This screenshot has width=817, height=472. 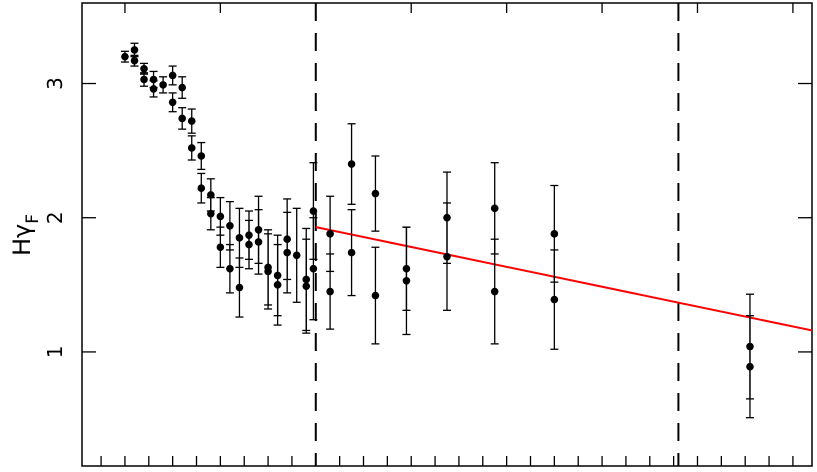 What do you see at coordinates (55, 352) in the screenshot?
I see `y-tick-label: 1` at bounding box center [55, 352].